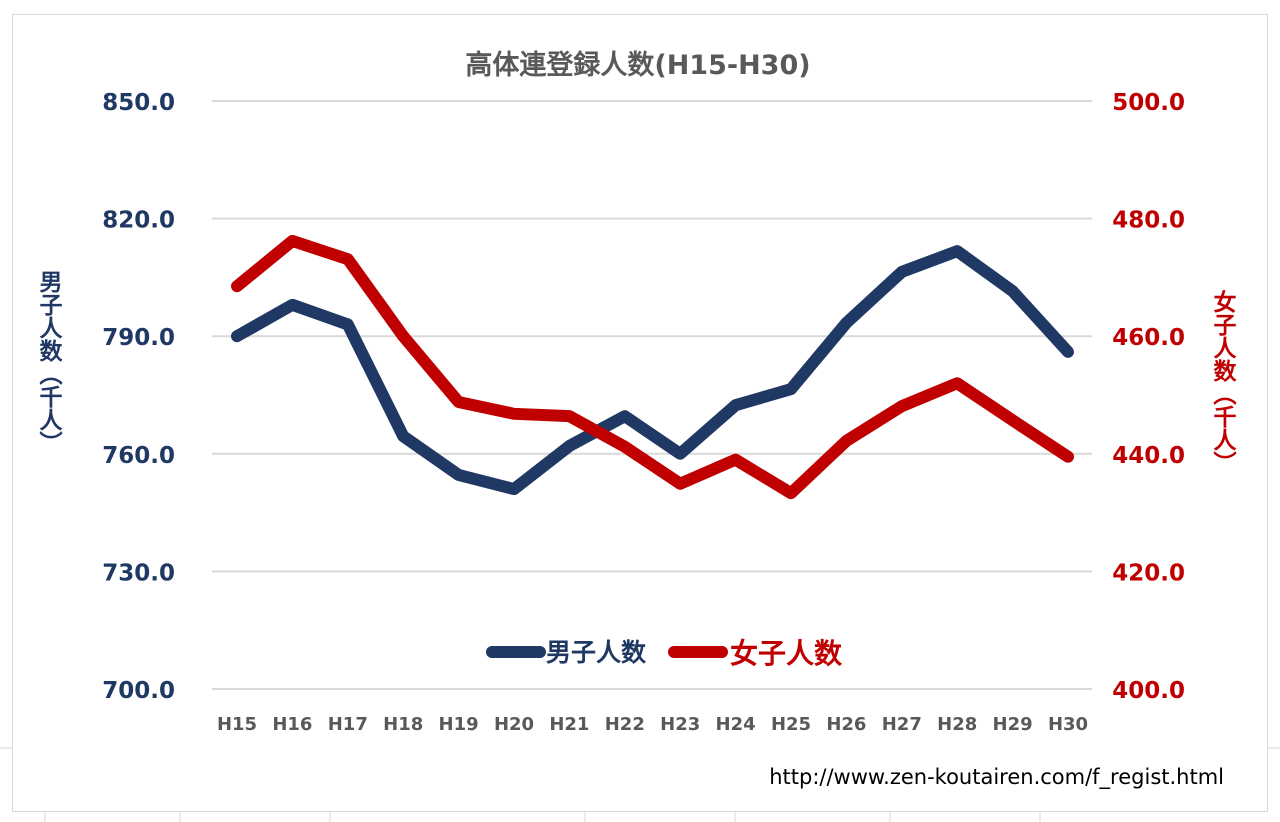  Describe the element at coordinates (1148, 338) in the screenshot. I see `right-tick-label: 460.0` at that location.